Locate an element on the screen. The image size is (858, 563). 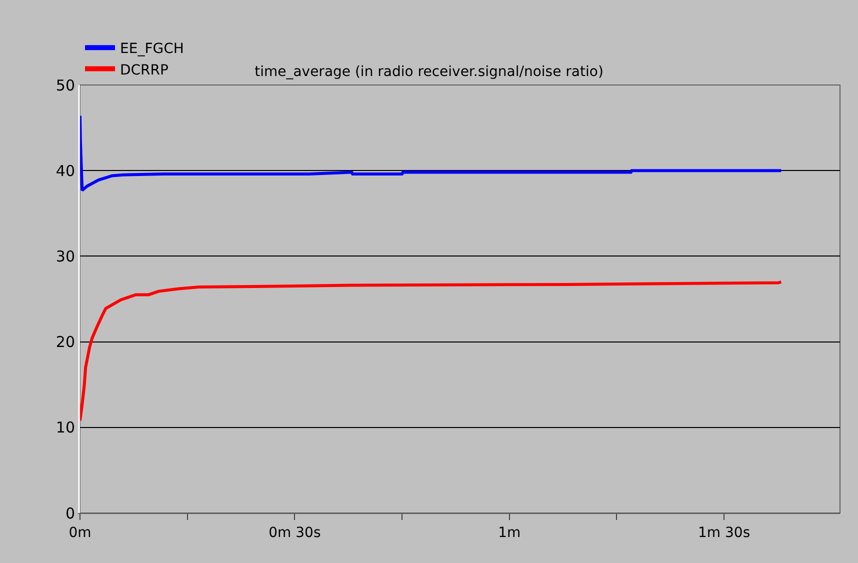
y-tick-label: 10 is located at coordinates (65, 427).